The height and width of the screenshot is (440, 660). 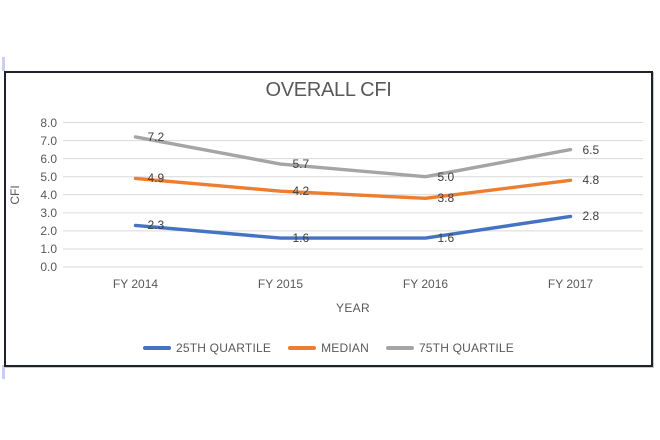 I want to click on legend-item-median: MEDIAN, so click(x=328, y=348).